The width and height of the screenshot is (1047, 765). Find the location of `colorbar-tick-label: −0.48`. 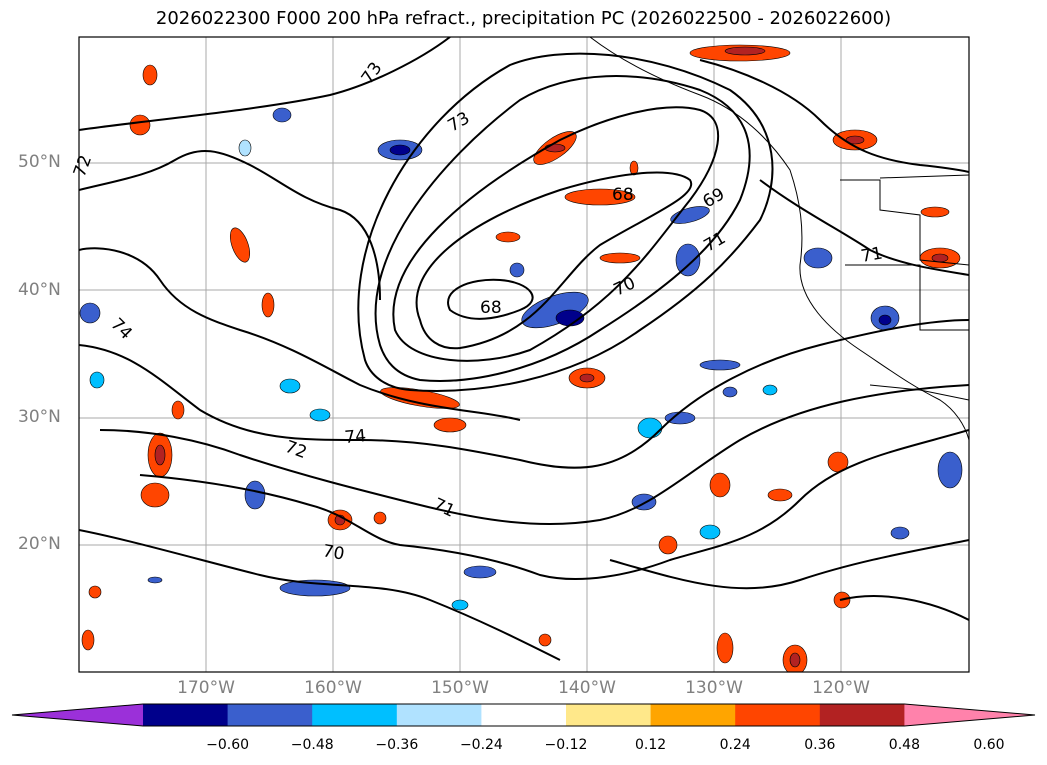

colorbar-tick-label: −0.48 is located at coordinates (312, 745).